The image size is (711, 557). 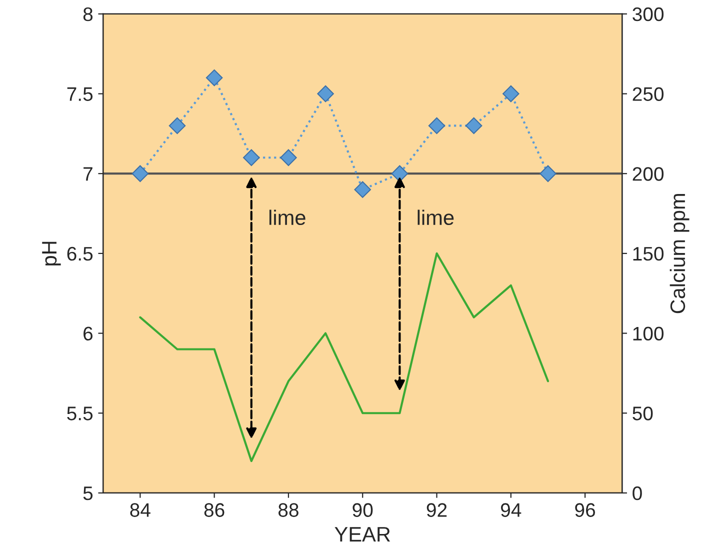 What do you see at coordinates (140, 510) in the screenshot?
I see `x-tick-label: 84` at bounding box center [140, 510].